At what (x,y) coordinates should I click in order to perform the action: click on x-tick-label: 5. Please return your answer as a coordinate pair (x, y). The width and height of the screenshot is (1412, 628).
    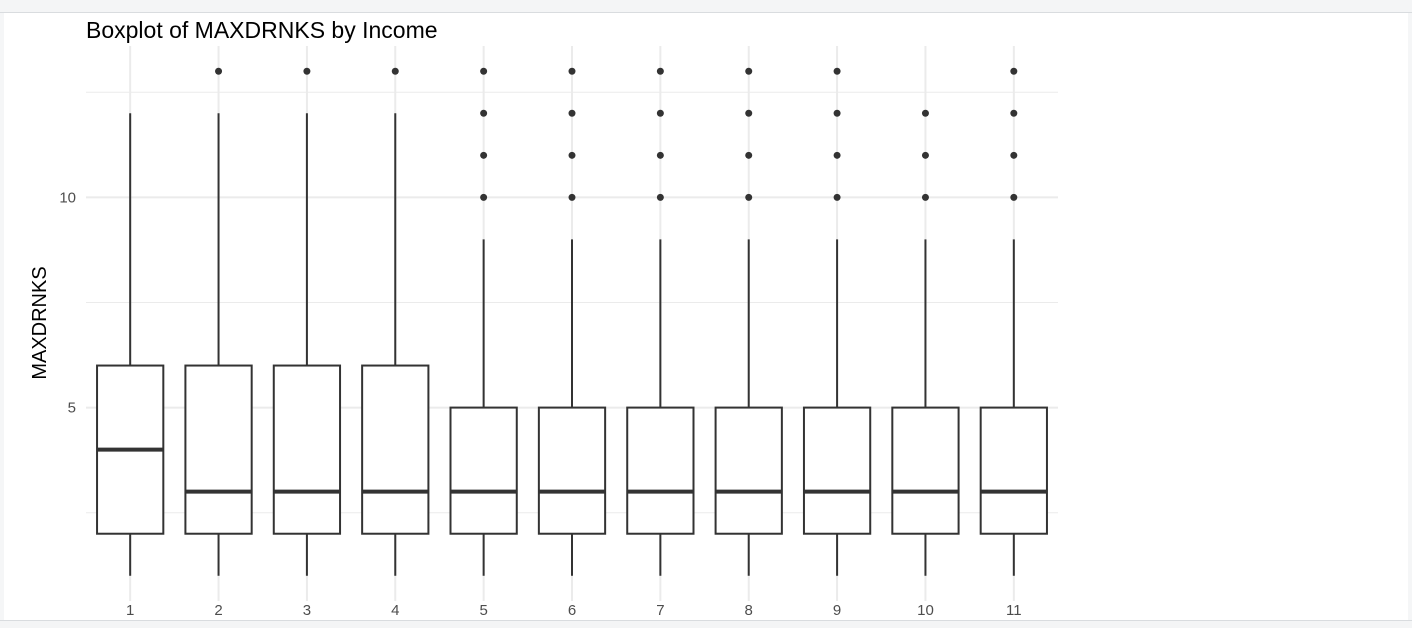
    Looking at the image, I should click on (483, 610).